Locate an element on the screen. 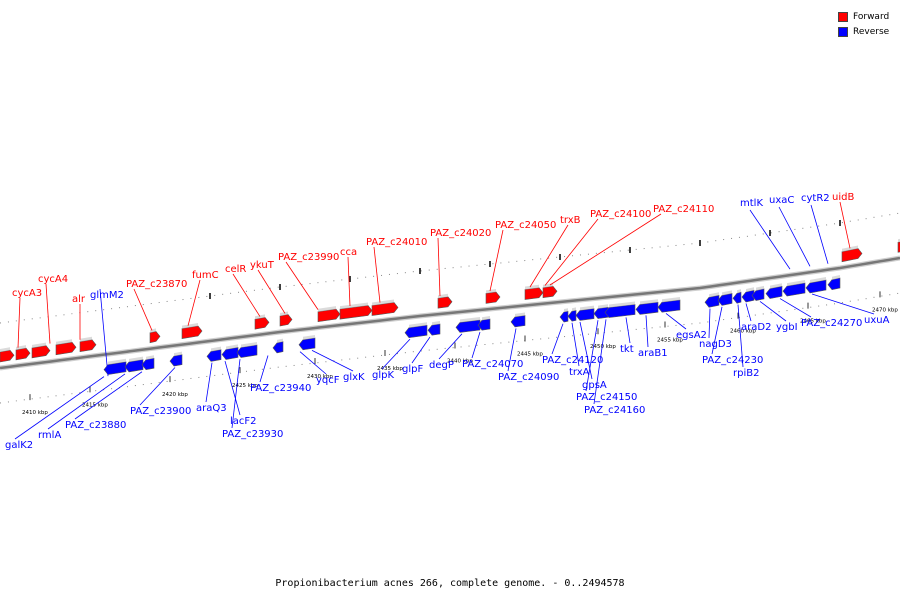  forward-gene-label: PAZ_c24020 is located at coordinates (460, 233).